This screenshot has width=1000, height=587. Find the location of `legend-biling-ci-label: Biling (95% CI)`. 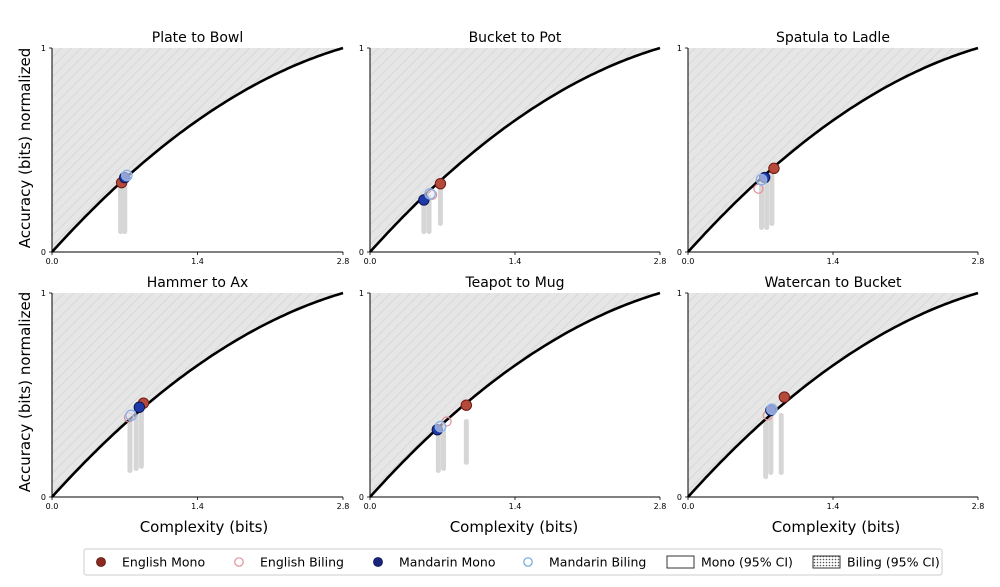

legend-biling-ci-label: Biling (95% CI) is located at coordinates (893, 562).